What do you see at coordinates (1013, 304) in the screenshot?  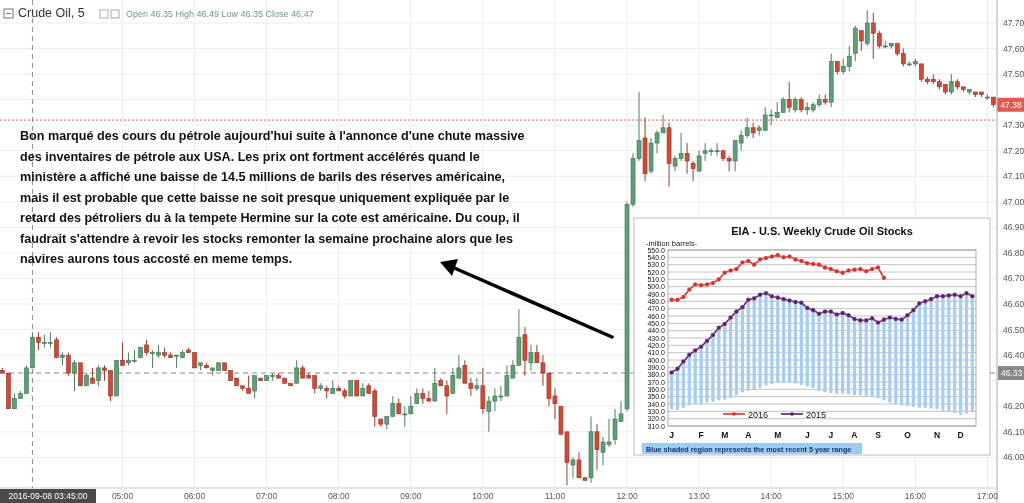 I see `y-tick-label: 46.60` at bounding box center [1013, 304].